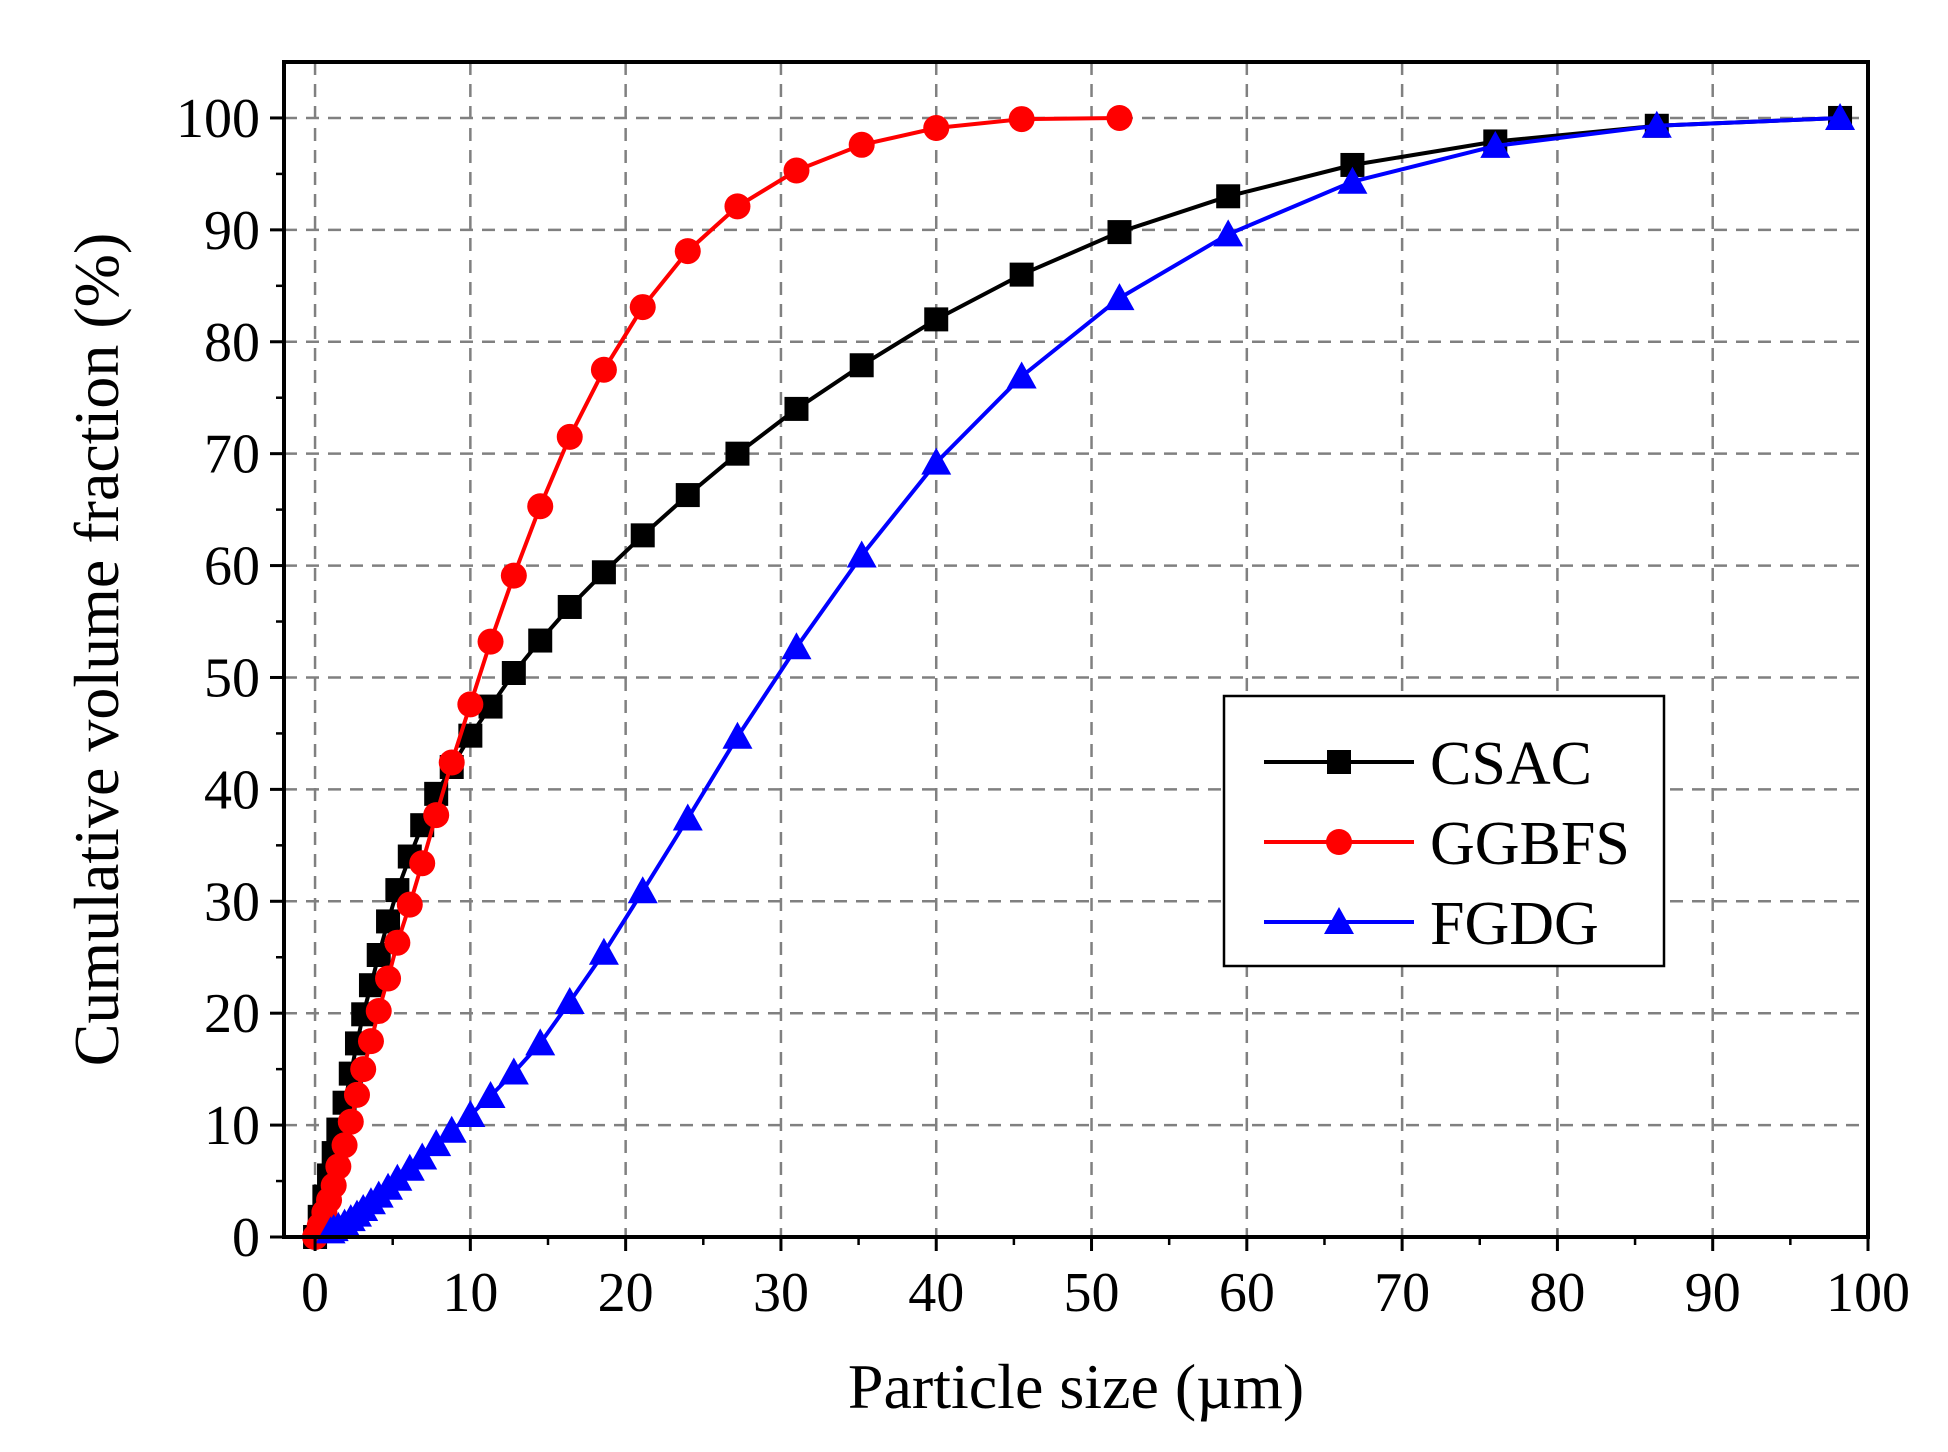 The width and height of the screenshot is (1948, 1452). Describe the element at coordinates (781, 1293) in the screenshot. I see `x-tick-label: 30` at that location.